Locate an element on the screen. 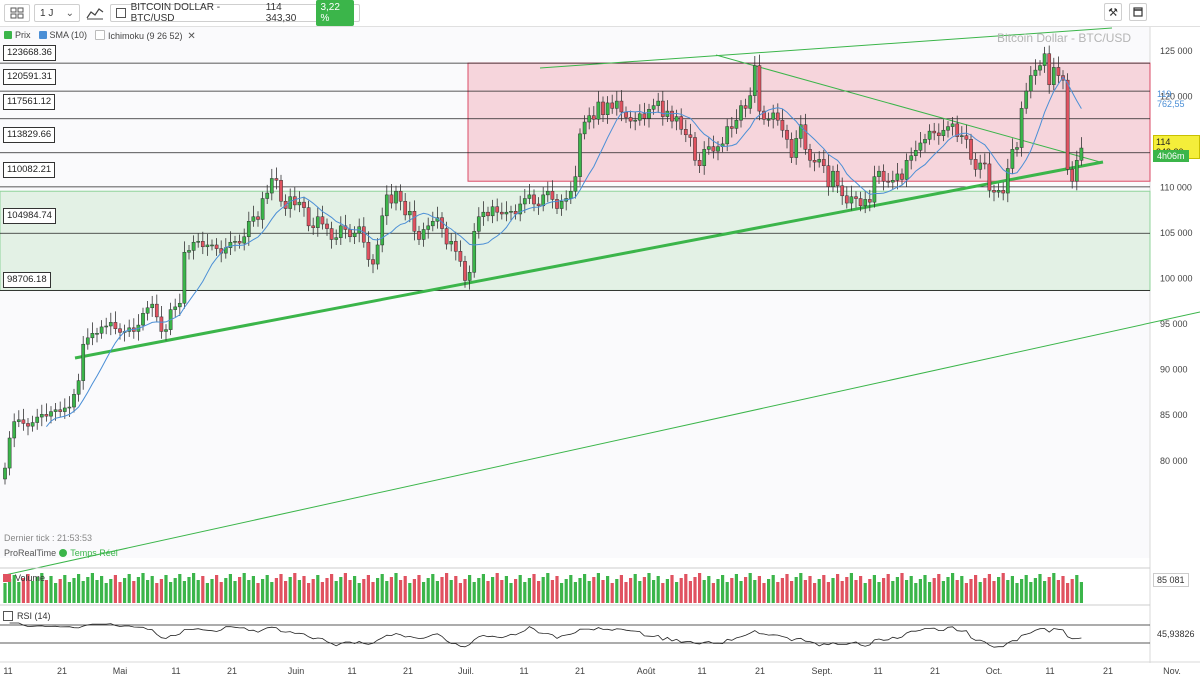  x-tick-label: 11 is located at coordinates (523, 671).